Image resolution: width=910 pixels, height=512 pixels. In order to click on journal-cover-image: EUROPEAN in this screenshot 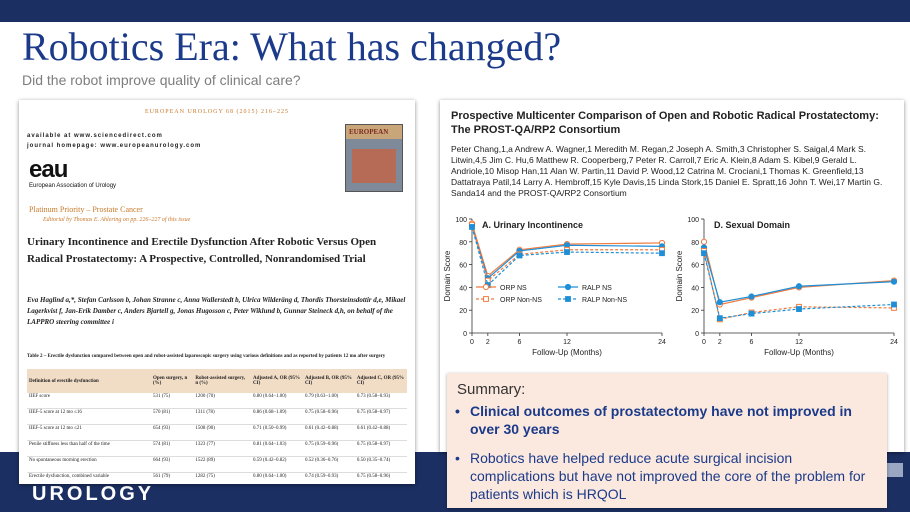, I will do `click(374, 158)`.